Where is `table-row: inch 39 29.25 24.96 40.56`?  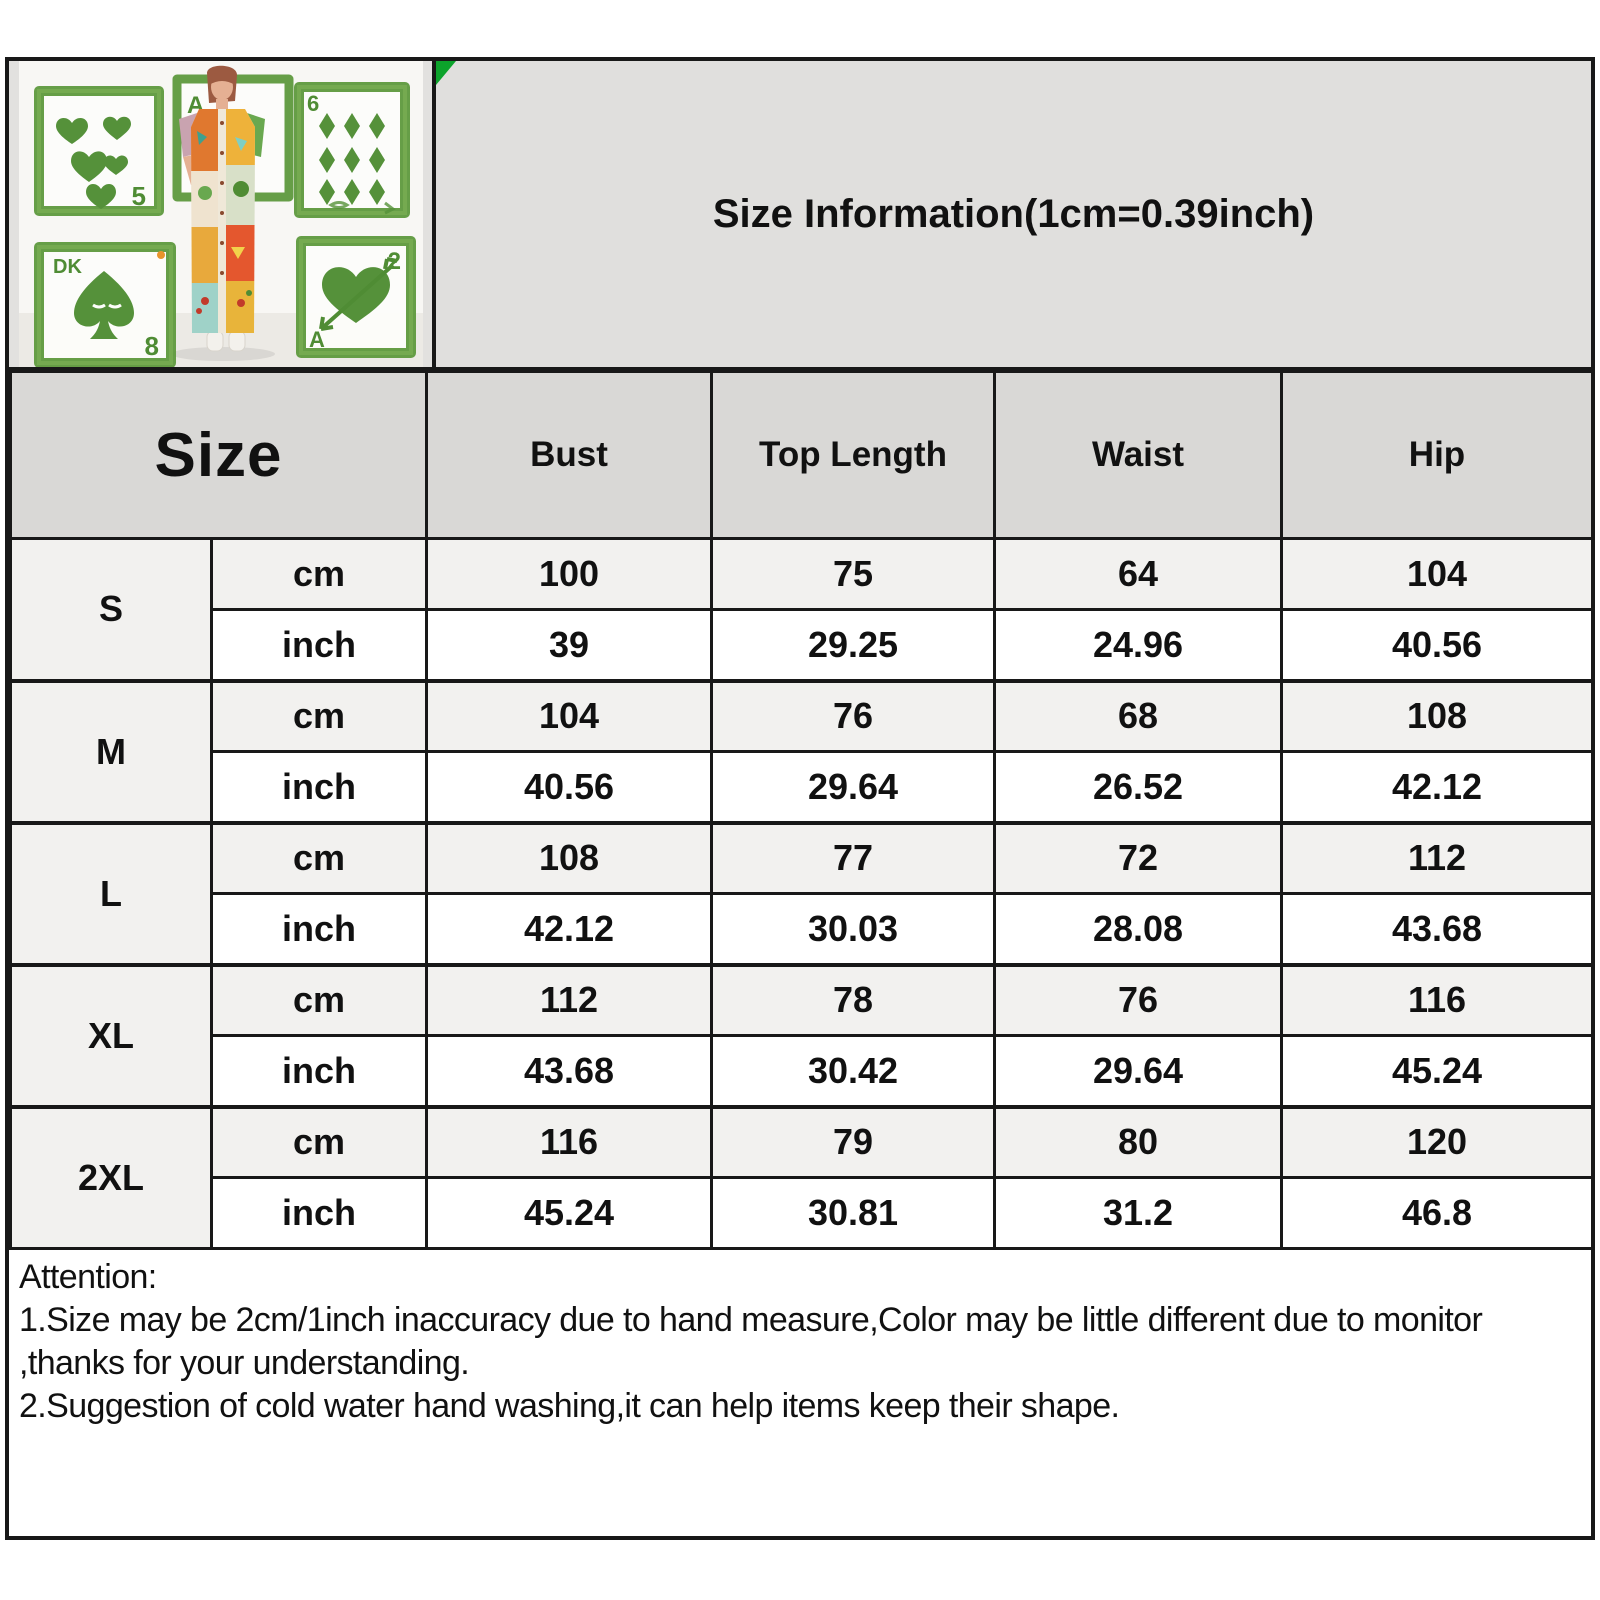
table-row: inch 39 29.25 24.96 40.56 is located at coordinates (802, 645).